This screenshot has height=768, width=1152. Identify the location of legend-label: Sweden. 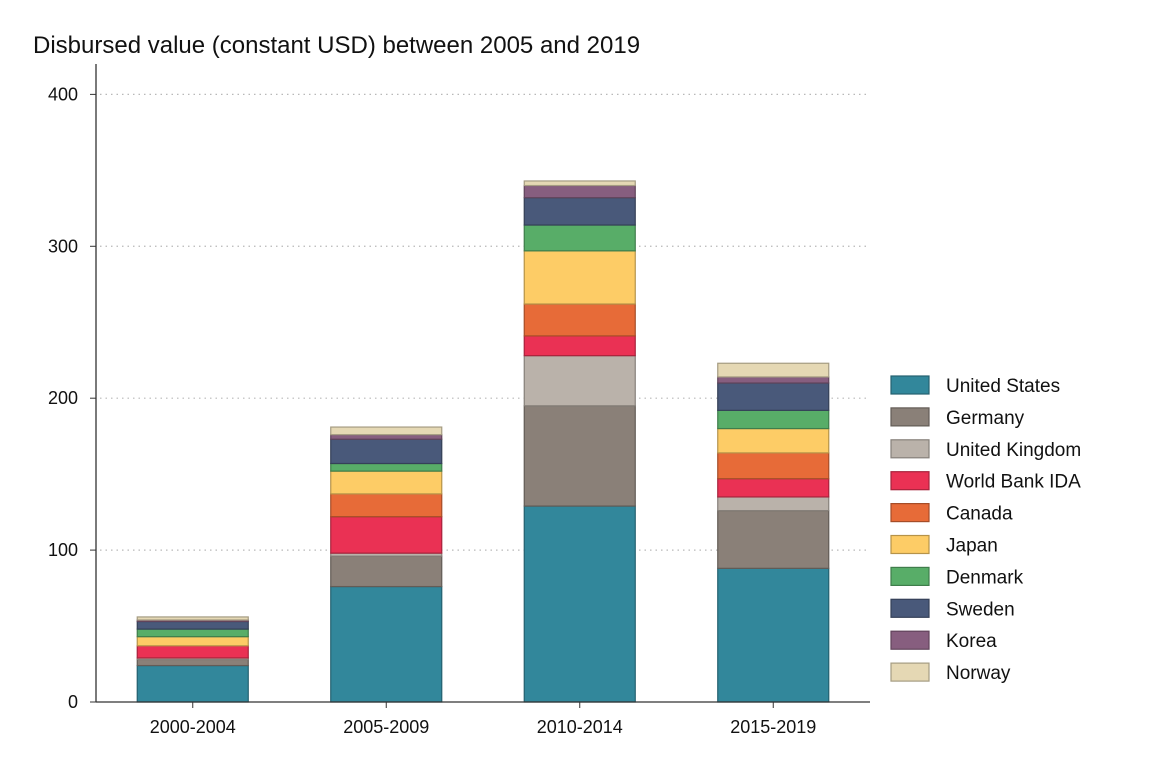
(980, 609).